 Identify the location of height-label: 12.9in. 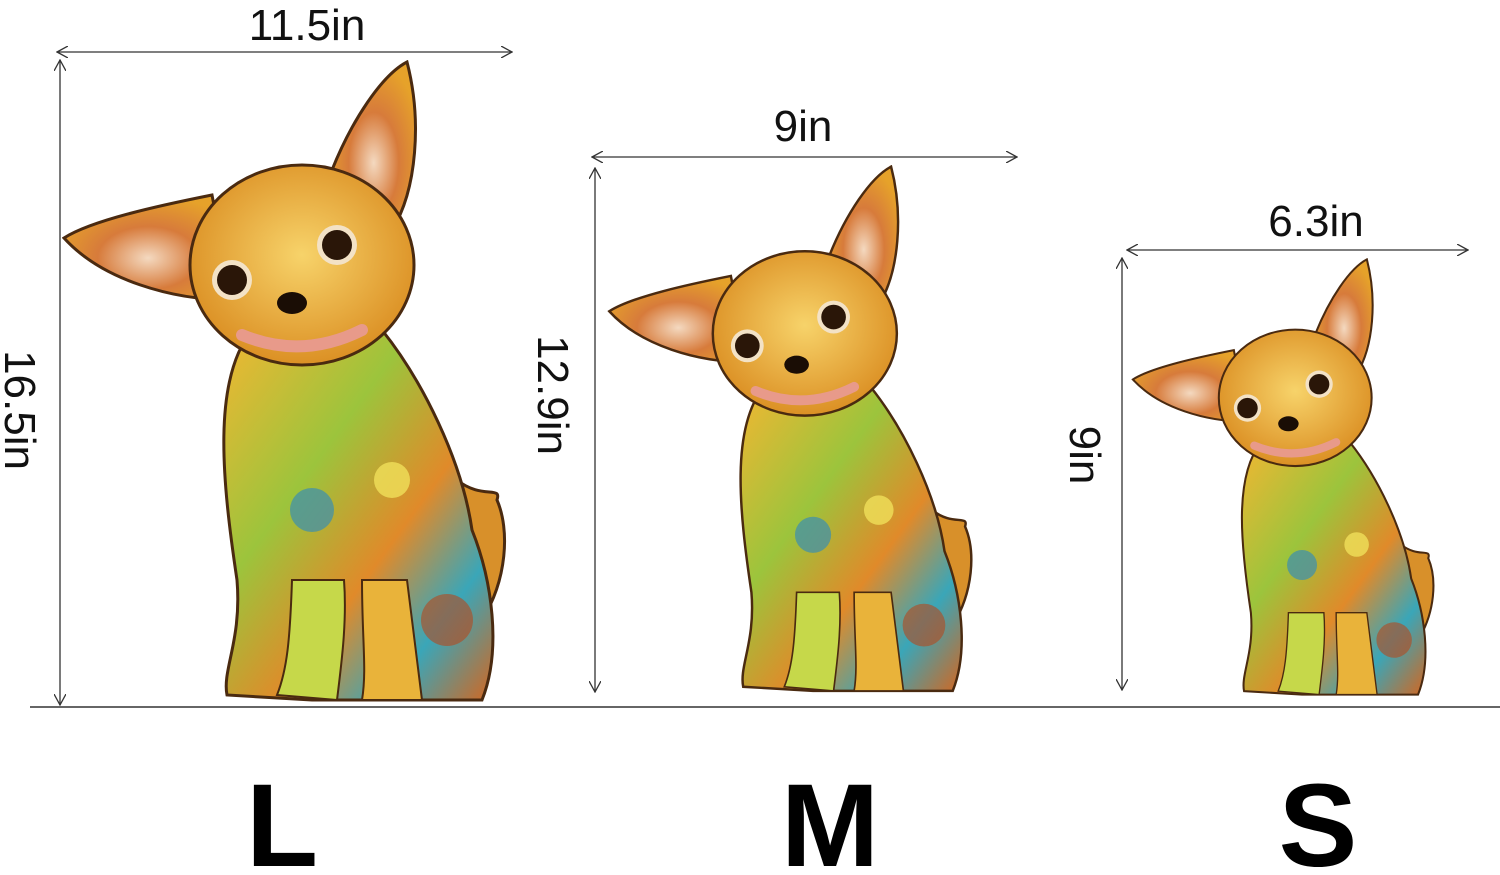
(552, 395).